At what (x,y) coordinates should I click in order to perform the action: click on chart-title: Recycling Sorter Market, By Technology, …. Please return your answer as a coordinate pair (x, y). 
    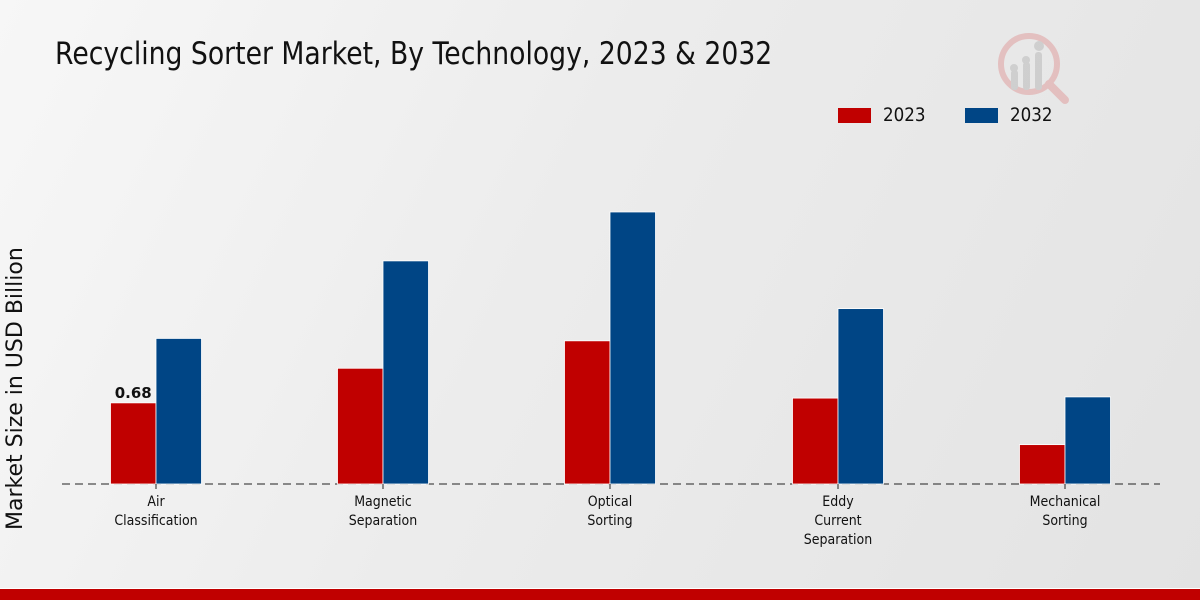
    Looking at the image, I should click on (414, 54).